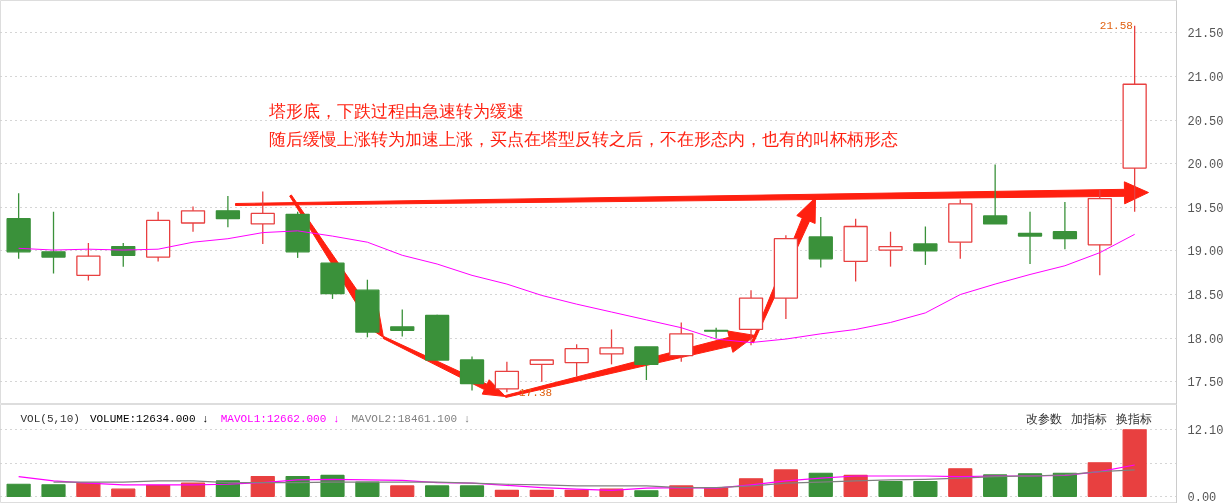 The height and width of the screenshot is (503, 1232). Describe the element at coordinates (1205, 34) in the screenshot. I see `y-tick-label: 21.50` at that location.